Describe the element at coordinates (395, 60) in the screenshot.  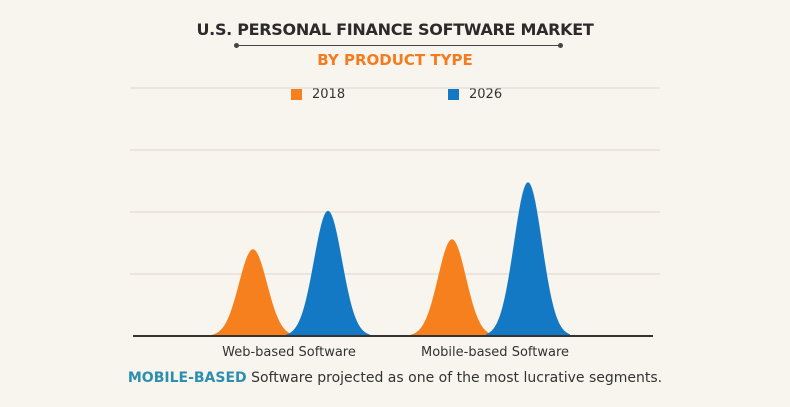
I see `chart-subtitle: BY PRODUCT TYPE` at that location.